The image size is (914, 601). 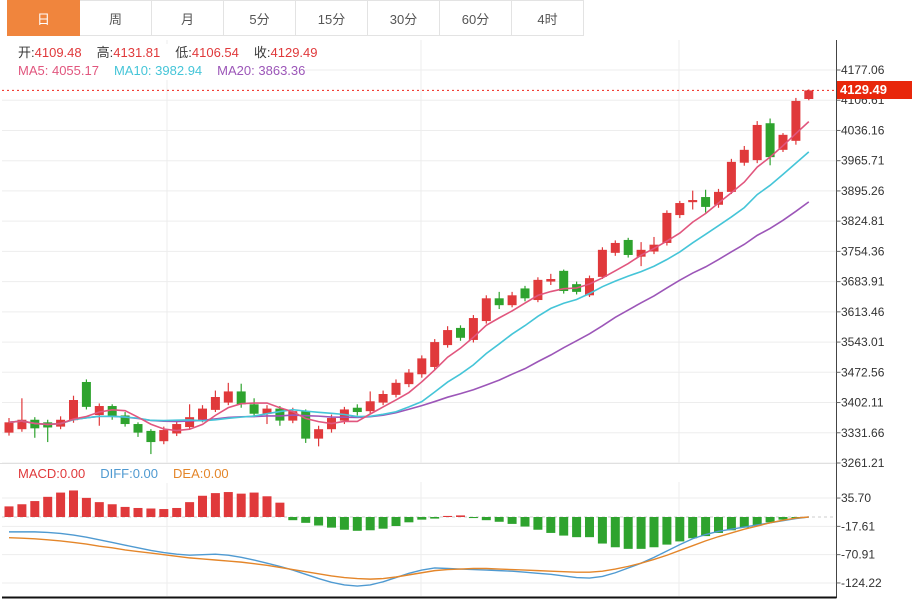 I want to click on macd-axis-label: -17.61, so click(x=858, y=526).